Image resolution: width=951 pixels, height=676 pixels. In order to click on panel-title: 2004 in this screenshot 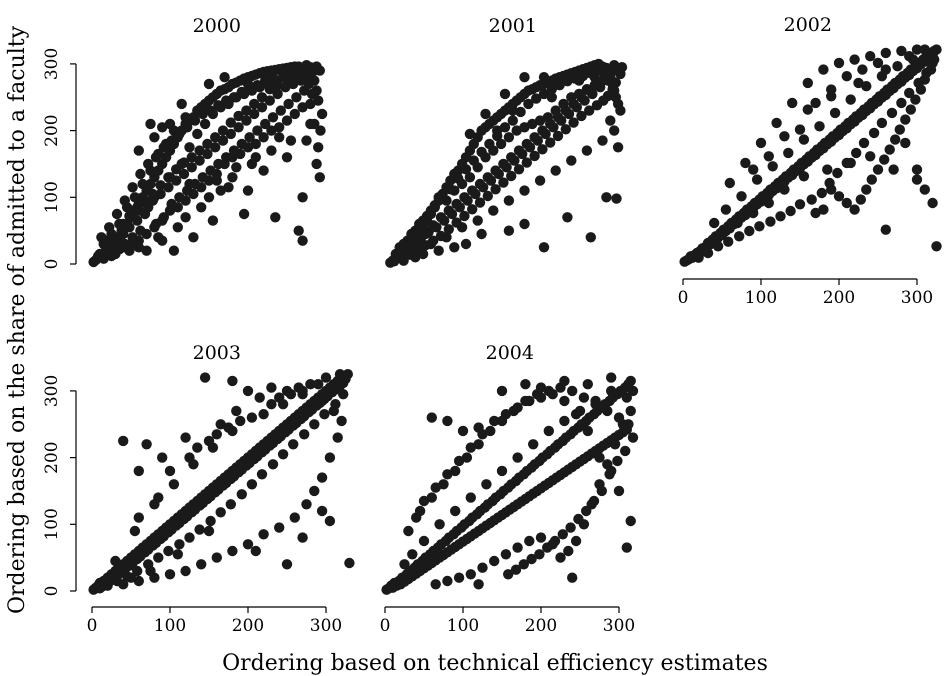, I will do `click(510, 353)`.